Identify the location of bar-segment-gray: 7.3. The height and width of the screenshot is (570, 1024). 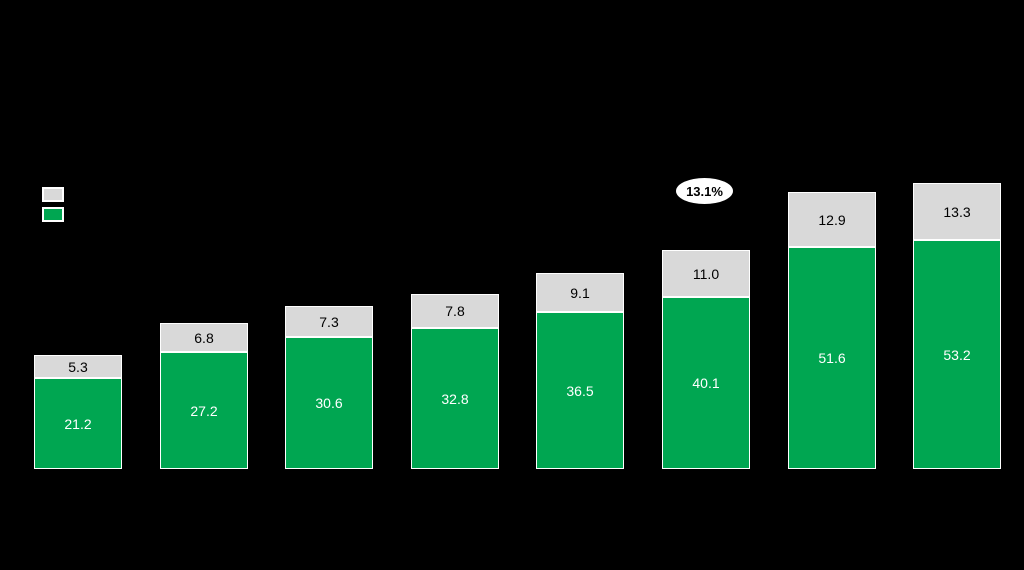
(329, 321).